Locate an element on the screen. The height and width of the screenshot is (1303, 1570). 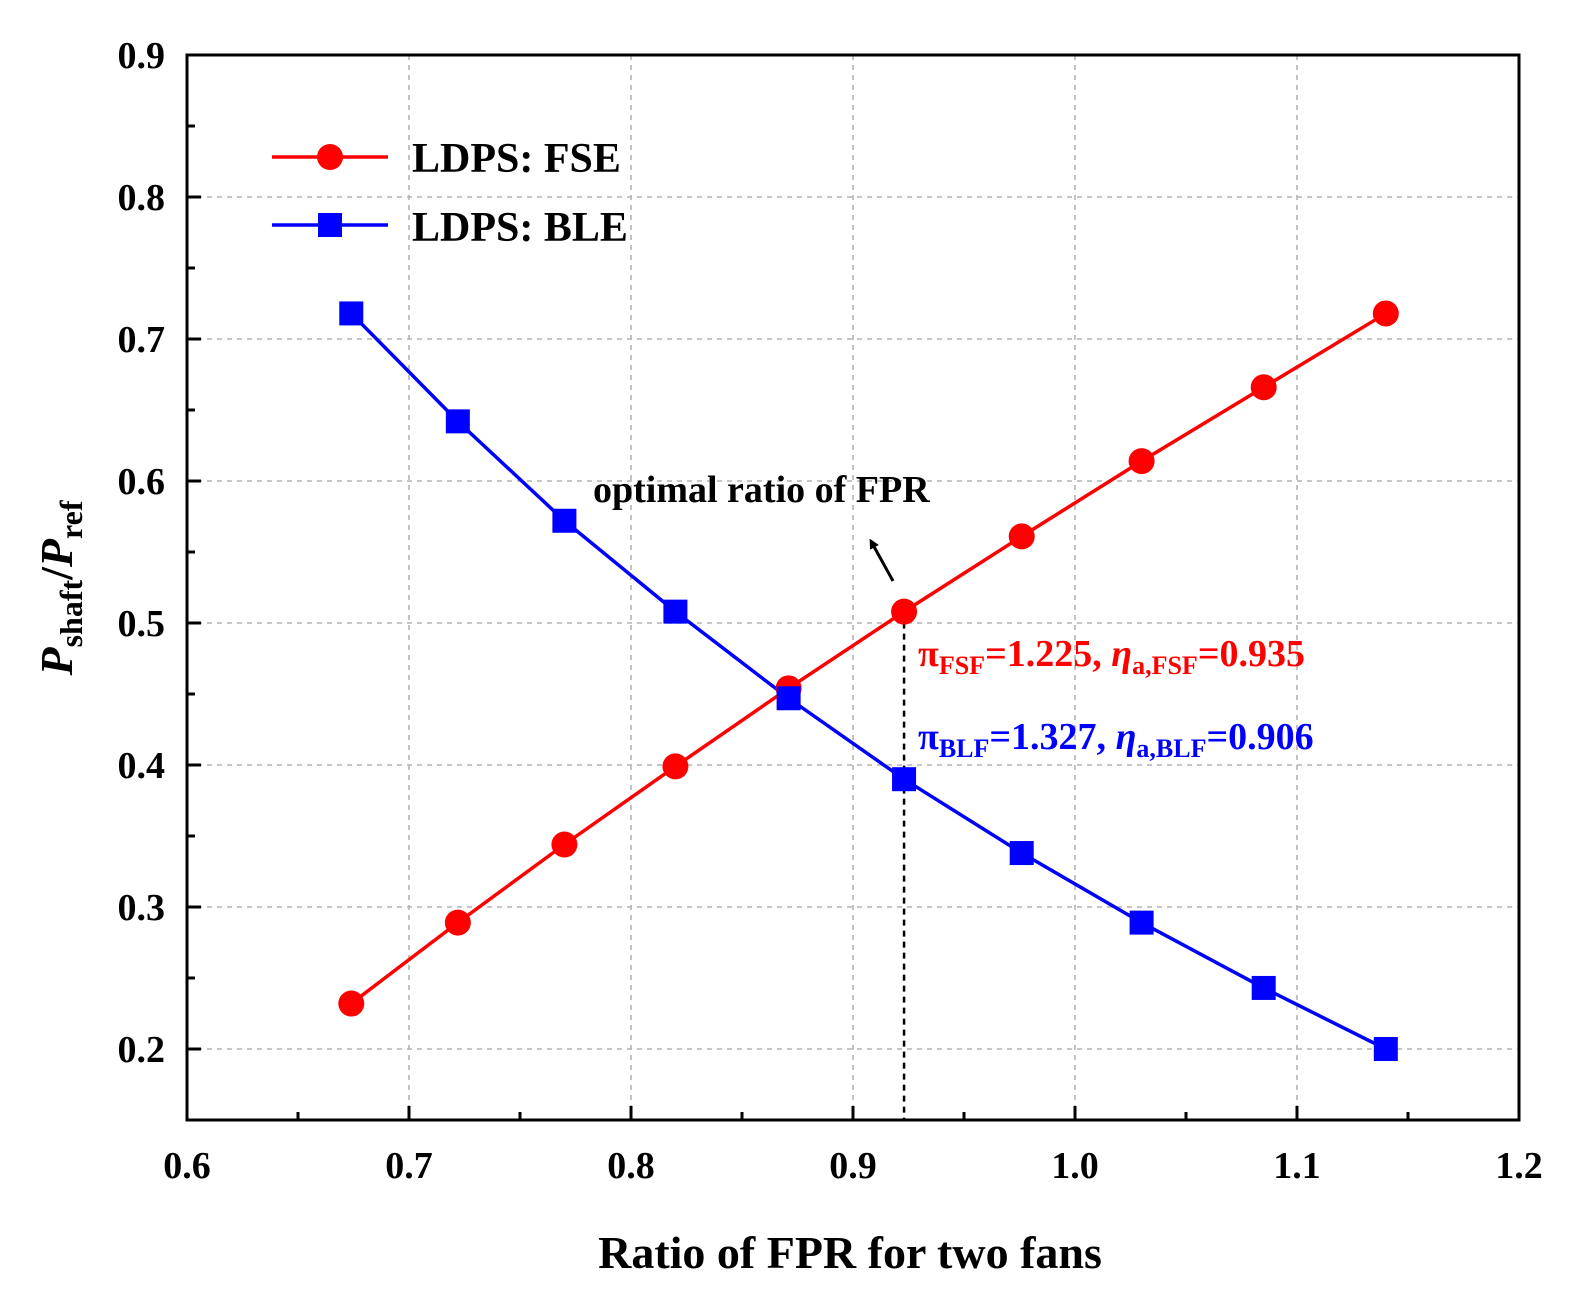
optimal-ratio-label: optimal ratio of FPR is located at coordinates (761, 490).